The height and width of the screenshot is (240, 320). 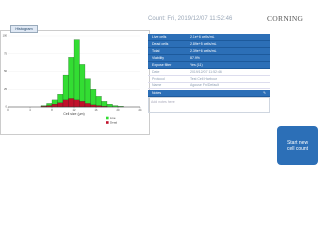 I want to click on info-label: Protocol, so click(x=158, y=78).